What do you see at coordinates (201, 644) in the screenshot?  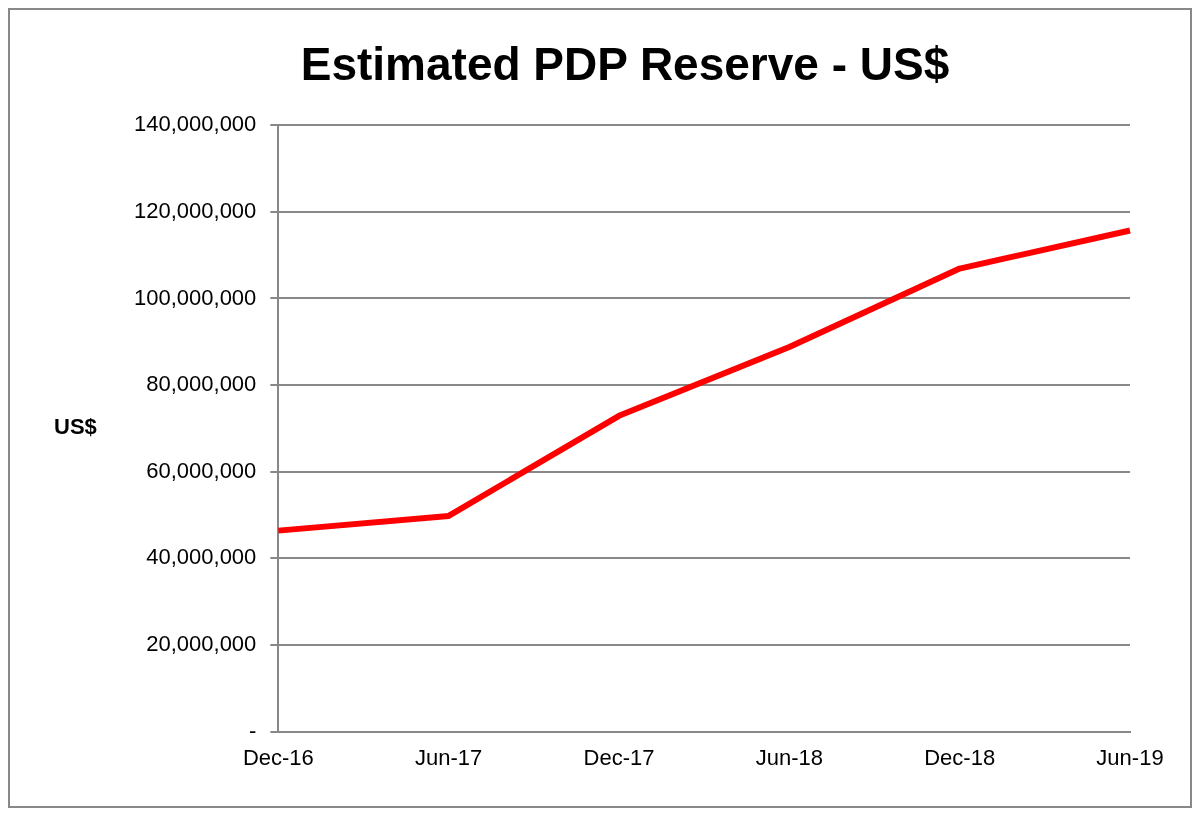 I see `y-tick-label: 20,000,000` at bounding box center [201, 644].